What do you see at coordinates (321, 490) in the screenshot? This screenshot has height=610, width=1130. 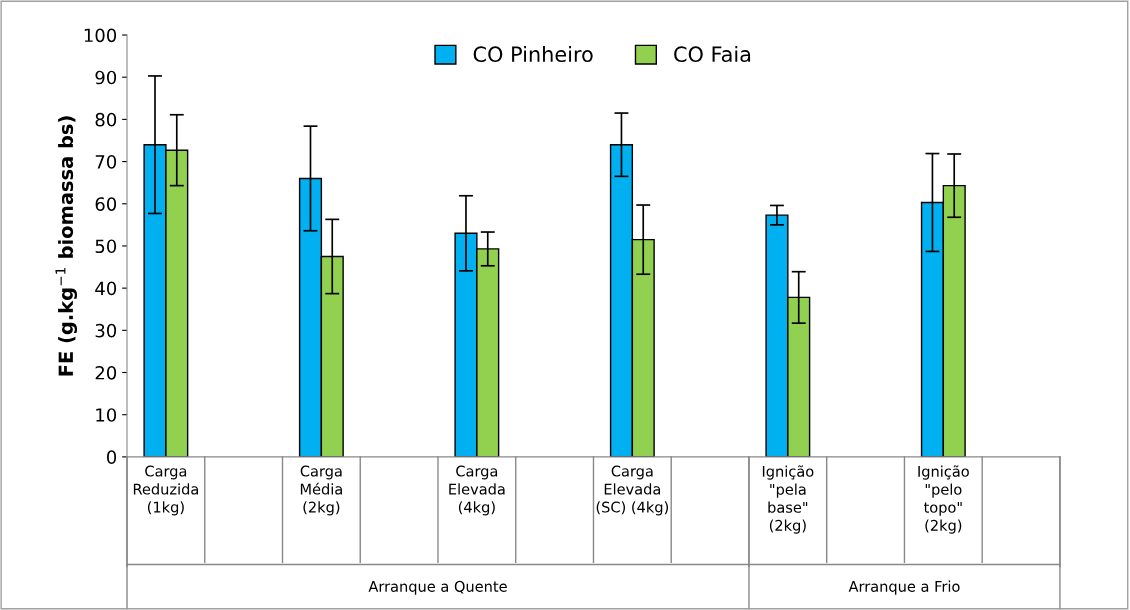 I see `x-tick-label: Carga Média (2kg)` at bounding box center [321, 490].